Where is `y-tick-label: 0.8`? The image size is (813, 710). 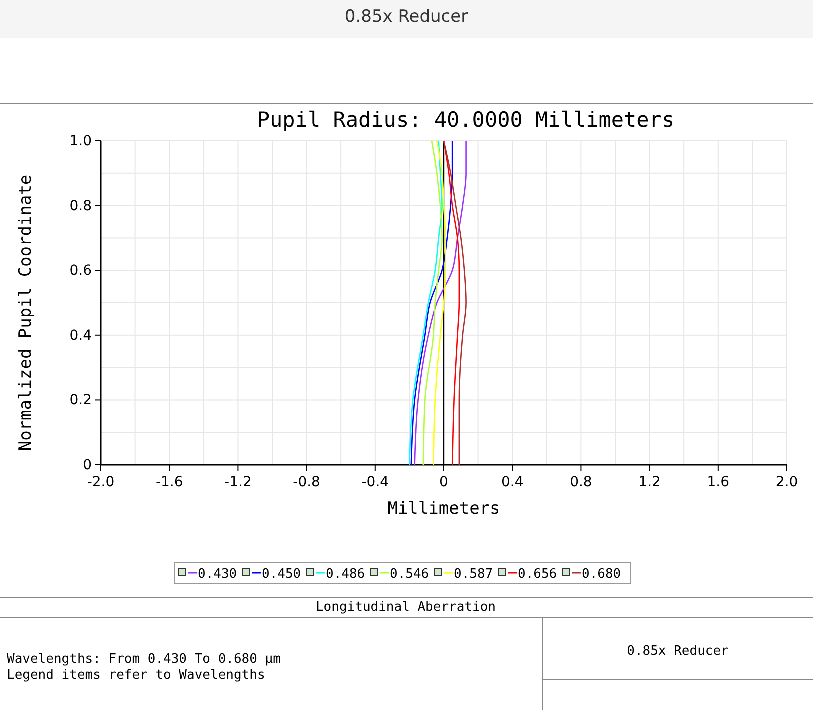
y-tick-label: 0.8 is located at coordinates (81, 206).